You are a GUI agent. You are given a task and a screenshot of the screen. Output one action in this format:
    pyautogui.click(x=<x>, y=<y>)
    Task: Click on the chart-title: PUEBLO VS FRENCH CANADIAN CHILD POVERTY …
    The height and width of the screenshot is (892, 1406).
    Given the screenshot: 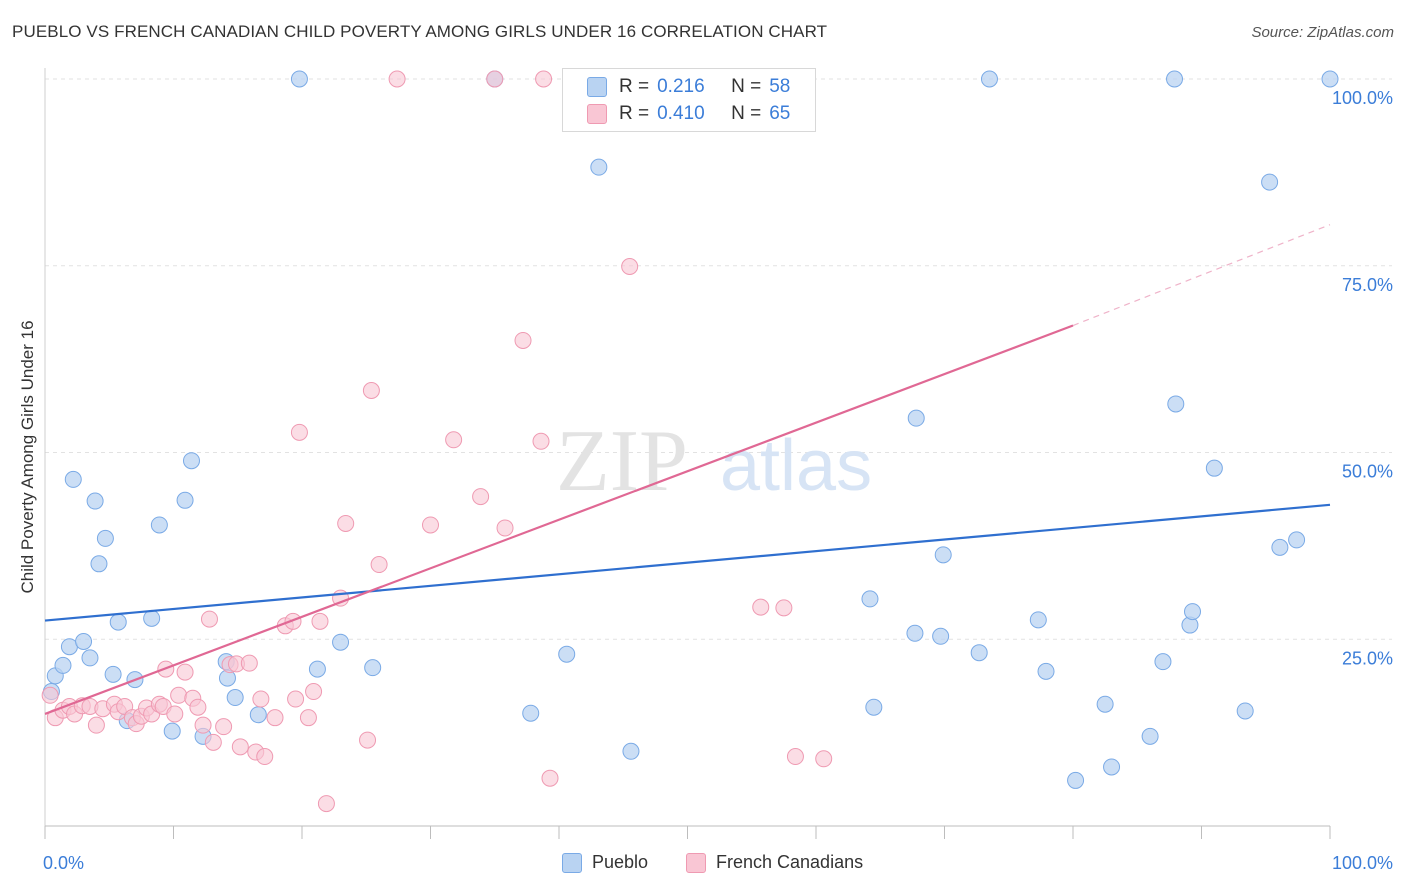 What is the action you would take?
    pyautogui.click(x=420, y=31)
    